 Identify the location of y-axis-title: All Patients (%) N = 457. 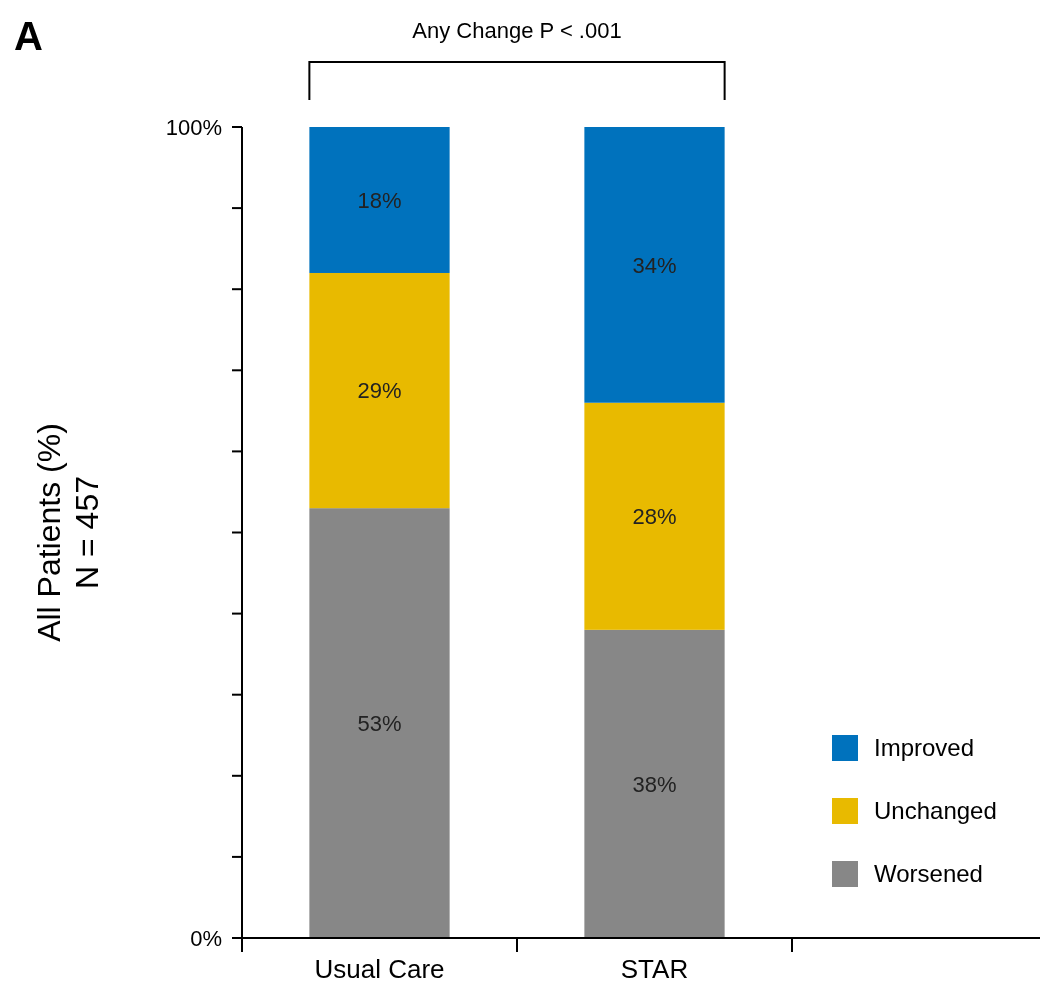
(68, 532).